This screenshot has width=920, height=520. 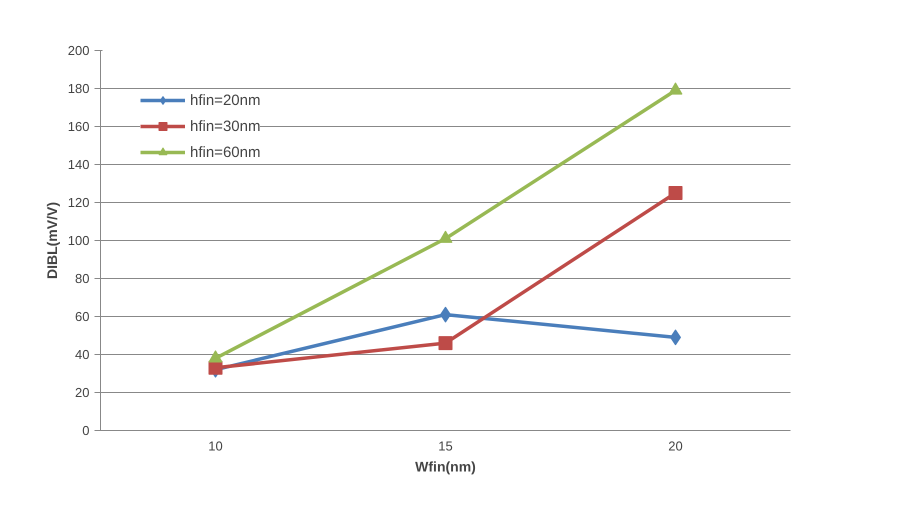 I want to click on y-tick-label: 60, so click(x=82, y=316).